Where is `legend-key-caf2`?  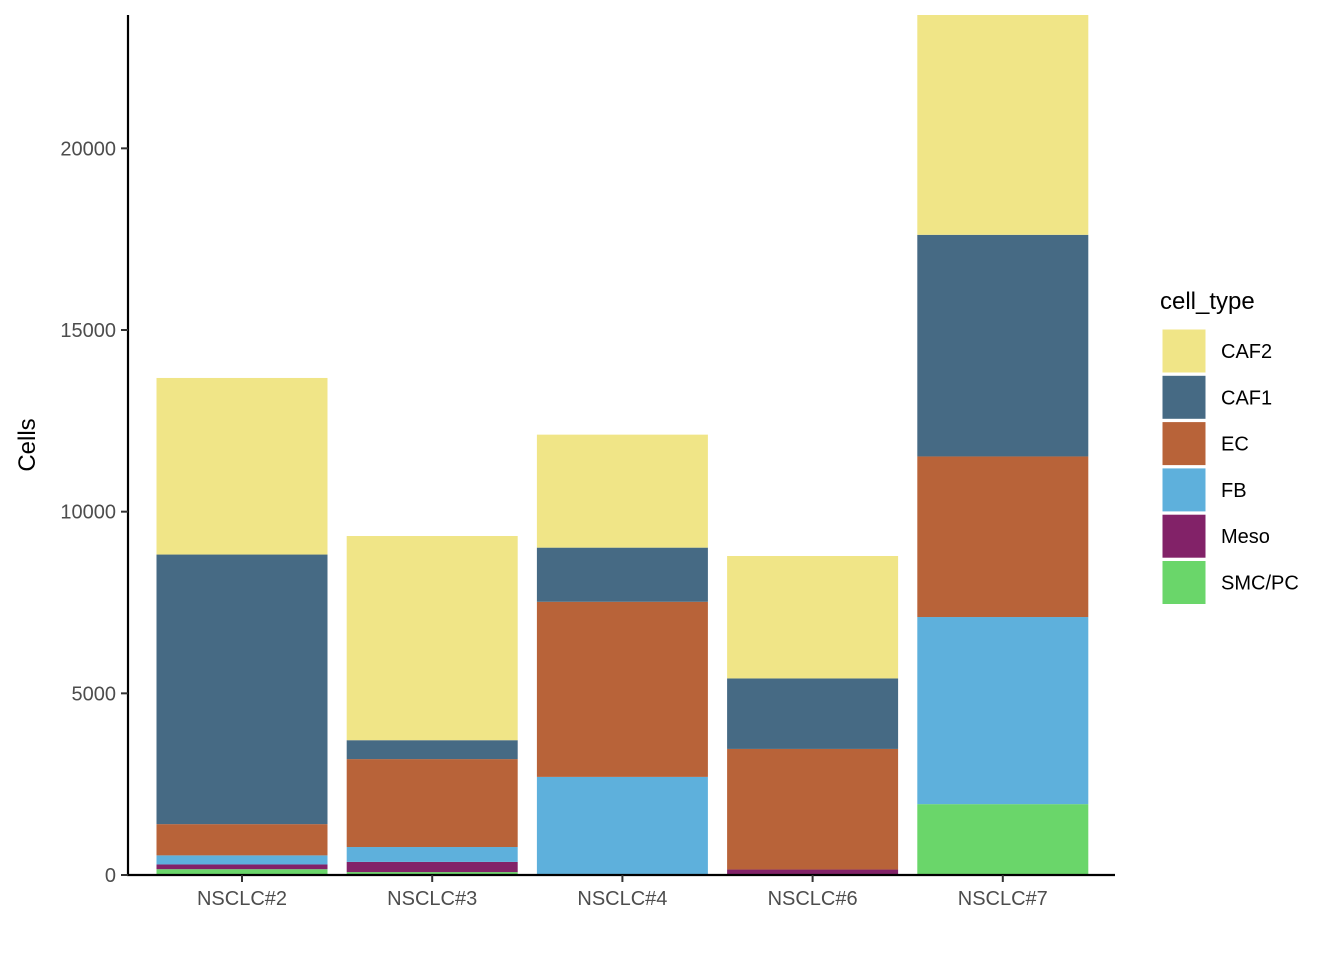
legend-key-caf2 is located at coordinates (1184, 351).